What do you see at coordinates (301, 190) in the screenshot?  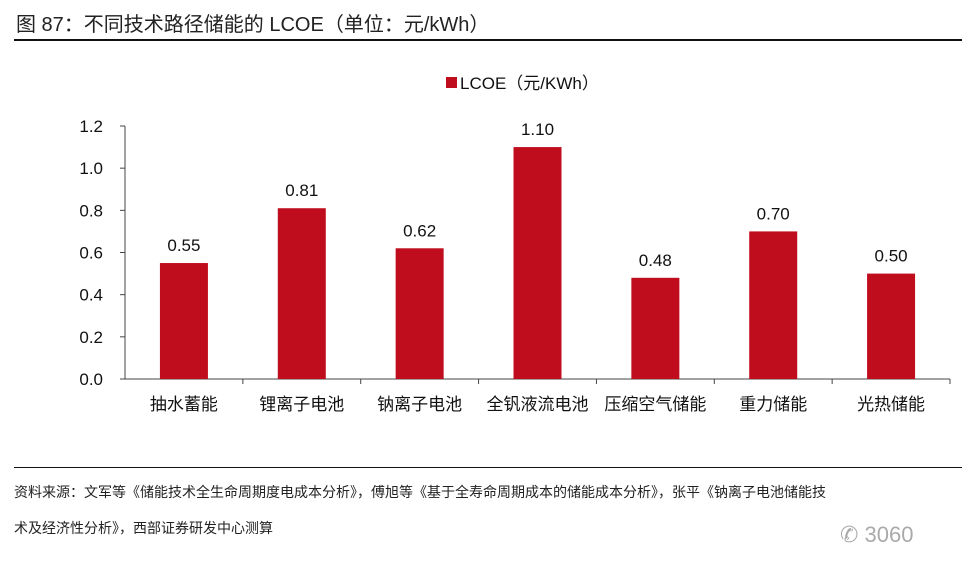 I see `data-label: 0.81` at bounding box center [301, 190].